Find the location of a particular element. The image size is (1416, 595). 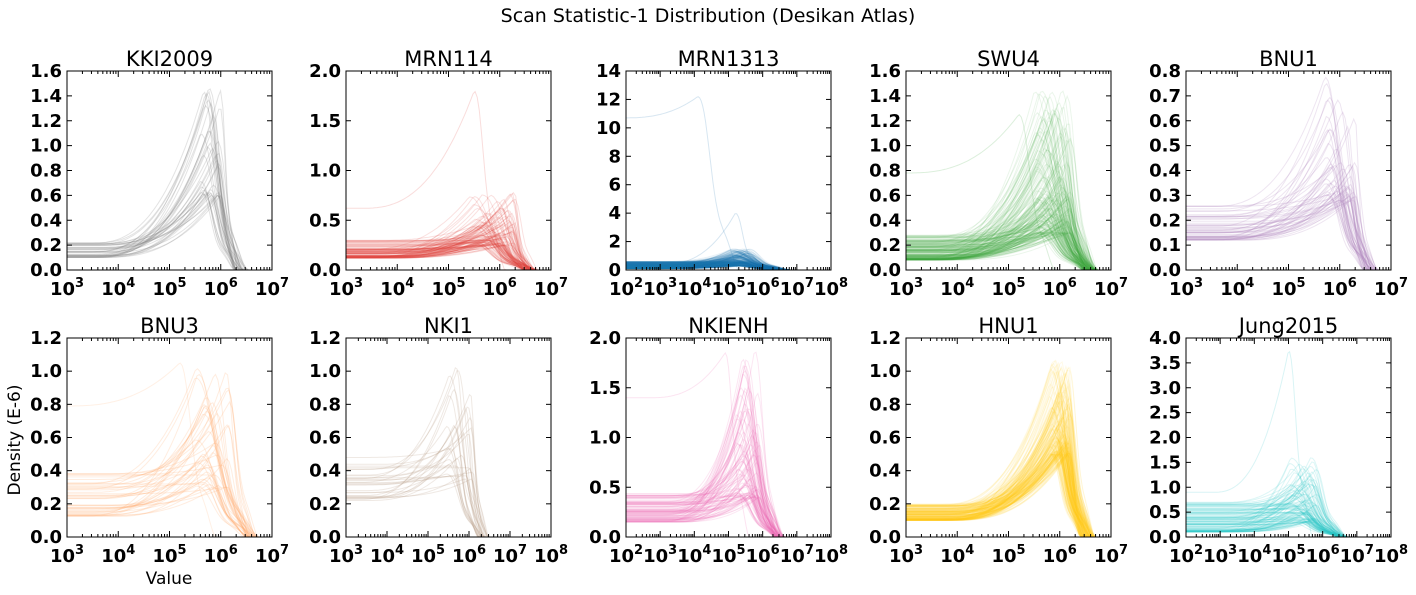

panel-hnu1: HNU1 0.0 0.2 0.4 0.6 0.8 1.0 1.2 103 104 105 106 107 is located at coordinates (998, 440).